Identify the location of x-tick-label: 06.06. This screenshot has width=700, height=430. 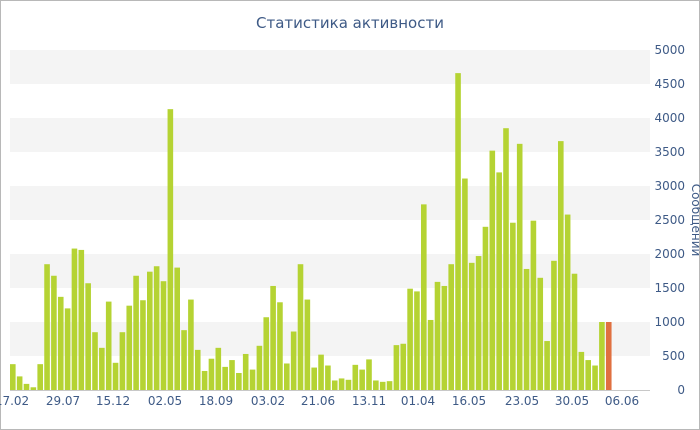
(622, 401).